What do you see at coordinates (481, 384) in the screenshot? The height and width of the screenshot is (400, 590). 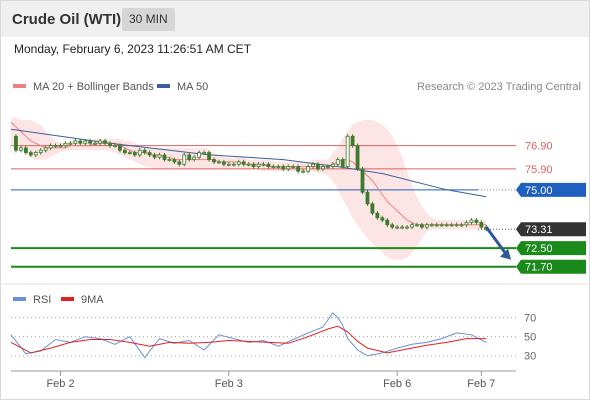 I see `x-tick-label: Feb 7` at bounding box center [481, 384].